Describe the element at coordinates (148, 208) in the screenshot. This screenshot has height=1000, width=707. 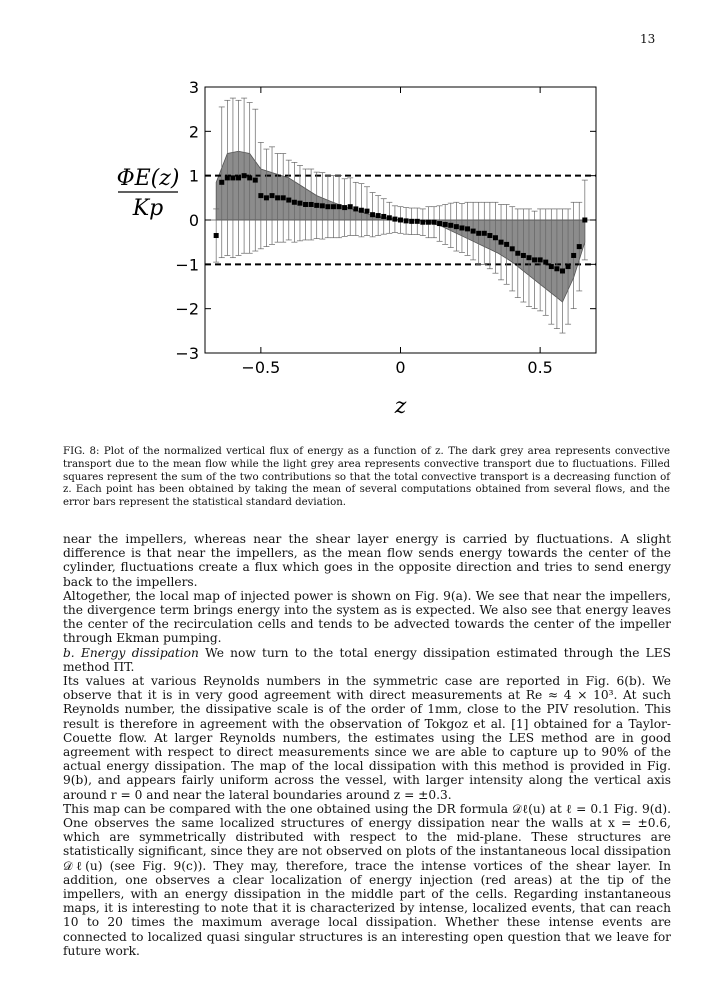
I see `y-axis-label-denominator: Kp` at that location.